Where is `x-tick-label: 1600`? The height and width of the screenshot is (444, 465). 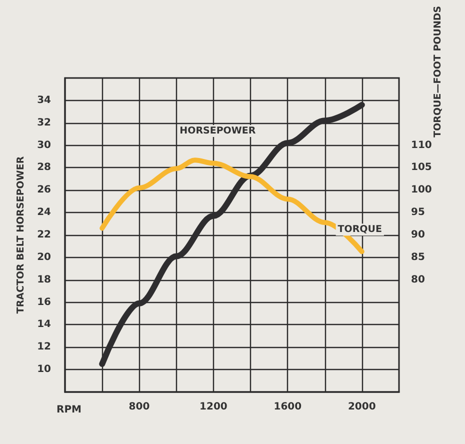 x-tick-label: 1600 is located at coordinates (288, 407).